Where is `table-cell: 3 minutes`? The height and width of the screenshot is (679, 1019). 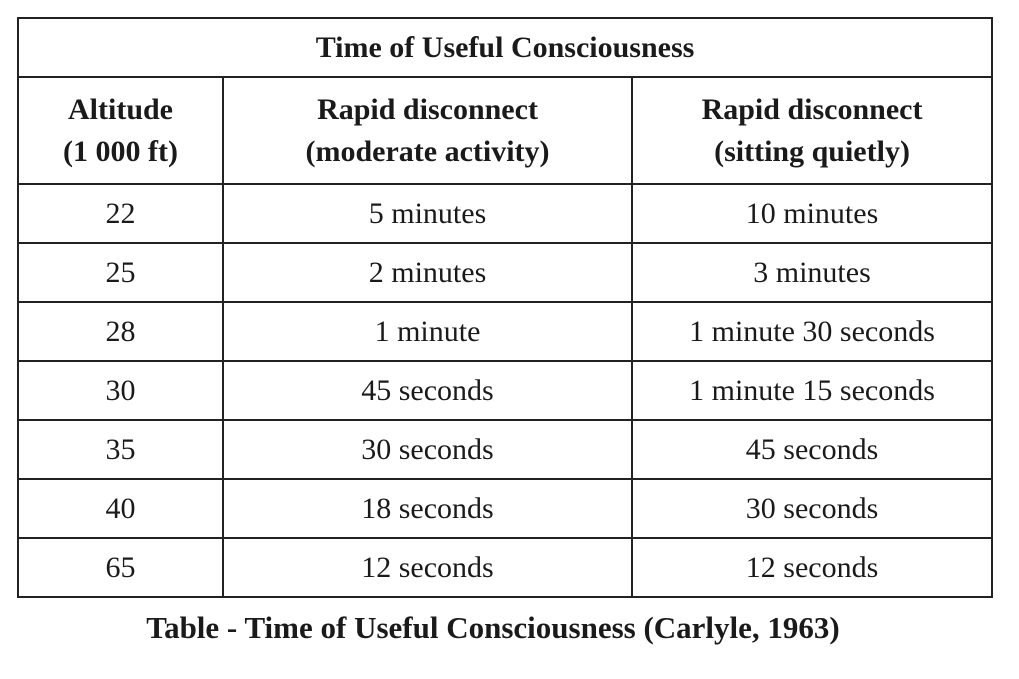 table-cell: 3 minutes is located at coordinates (812, 272).